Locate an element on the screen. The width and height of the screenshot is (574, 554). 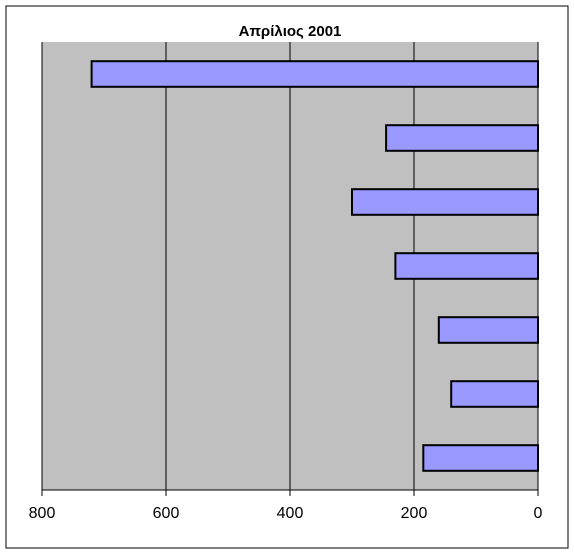
x-tick-label: 600 is located at coordinates (166, 513).